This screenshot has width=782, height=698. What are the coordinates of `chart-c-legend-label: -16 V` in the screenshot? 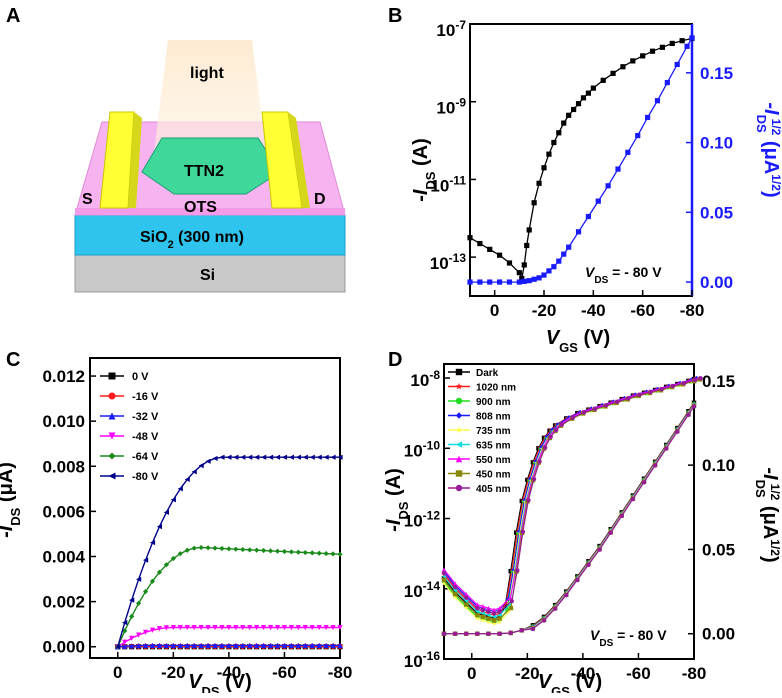 It's located at (145, 397).